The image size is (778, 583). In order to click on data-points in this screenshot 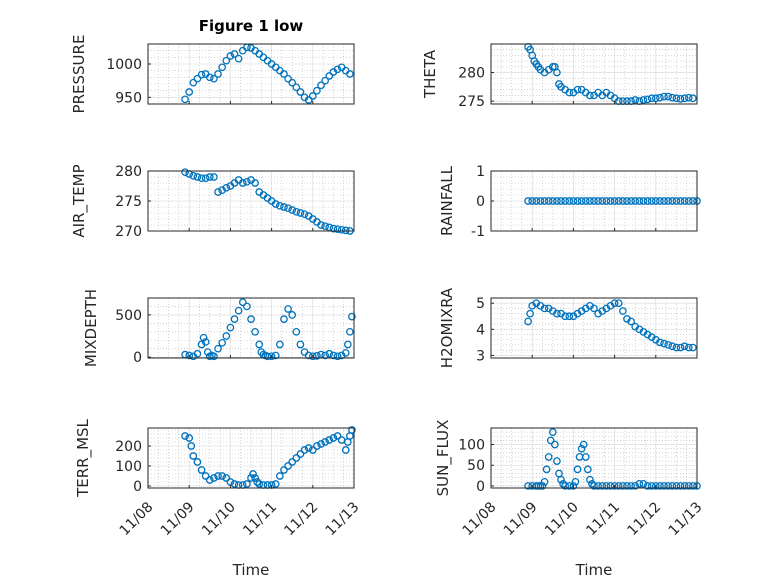, I will do `click(610, 74)`.